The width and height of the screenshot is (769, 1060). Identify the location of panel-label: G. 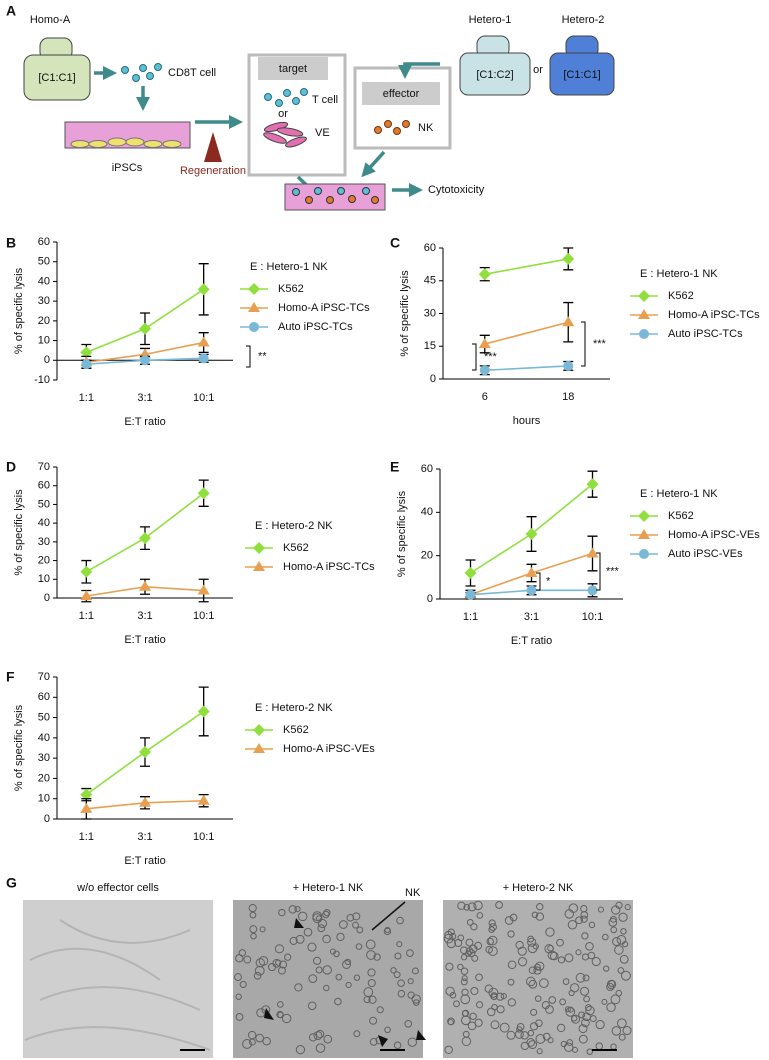
(11, 883).